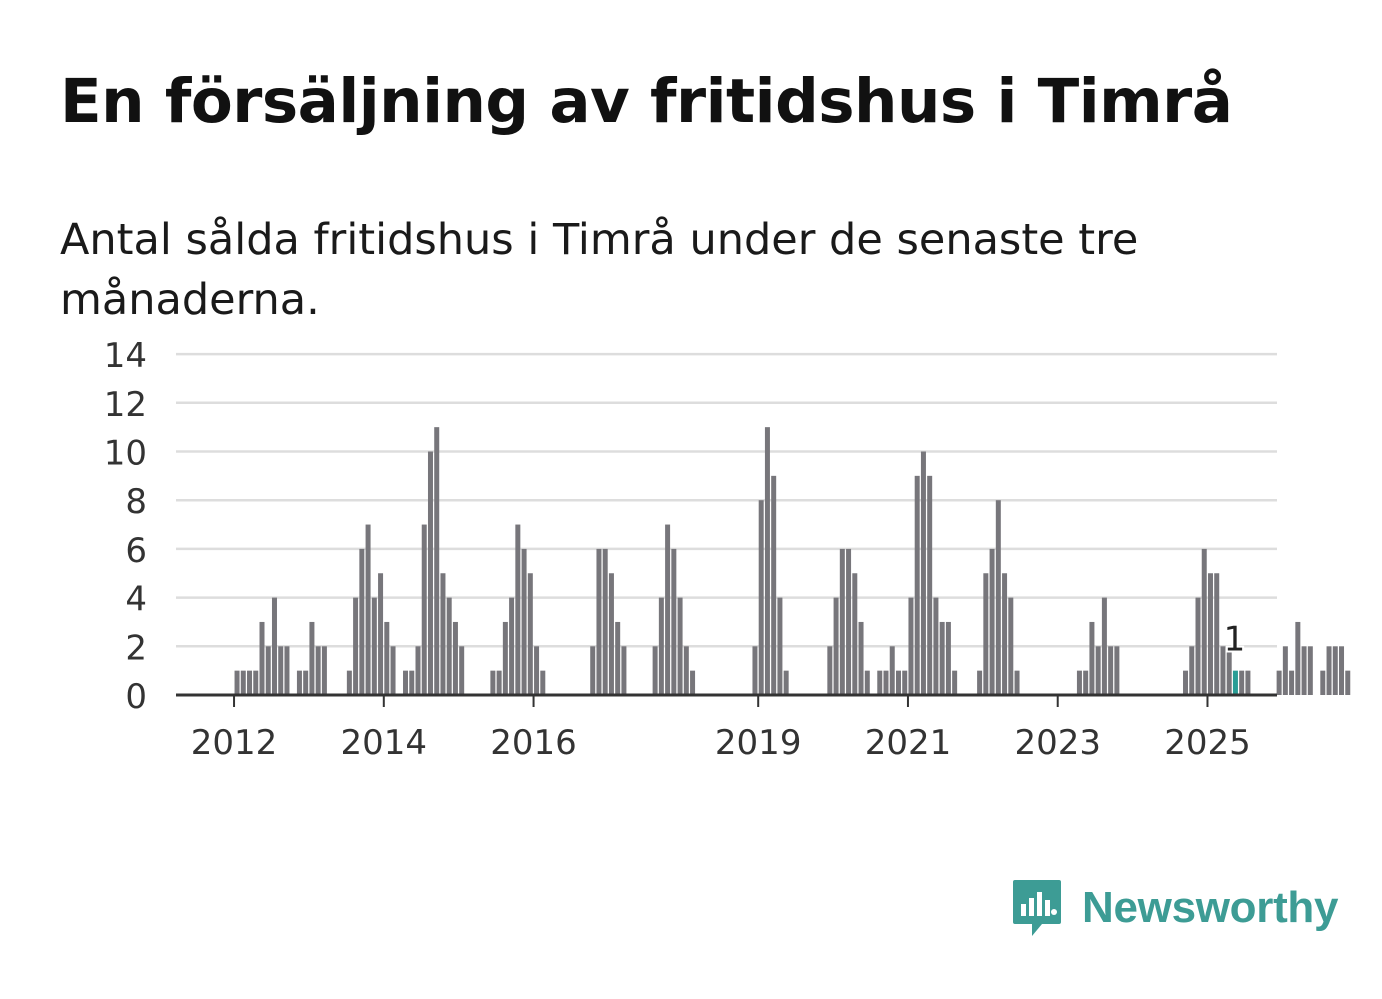  Describe the element at coordinates (125, 526) in the screenshot. I see `y-axis-ticks: 0 2 4 6 8 10 12 14` at that location.